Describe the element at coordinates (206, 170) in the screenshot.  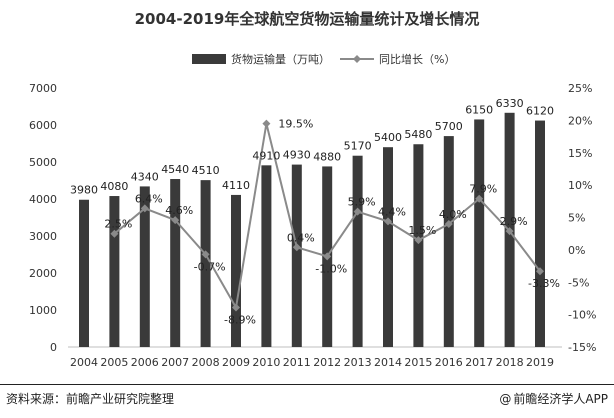
I see `bar-value-label: 4510` at that location.